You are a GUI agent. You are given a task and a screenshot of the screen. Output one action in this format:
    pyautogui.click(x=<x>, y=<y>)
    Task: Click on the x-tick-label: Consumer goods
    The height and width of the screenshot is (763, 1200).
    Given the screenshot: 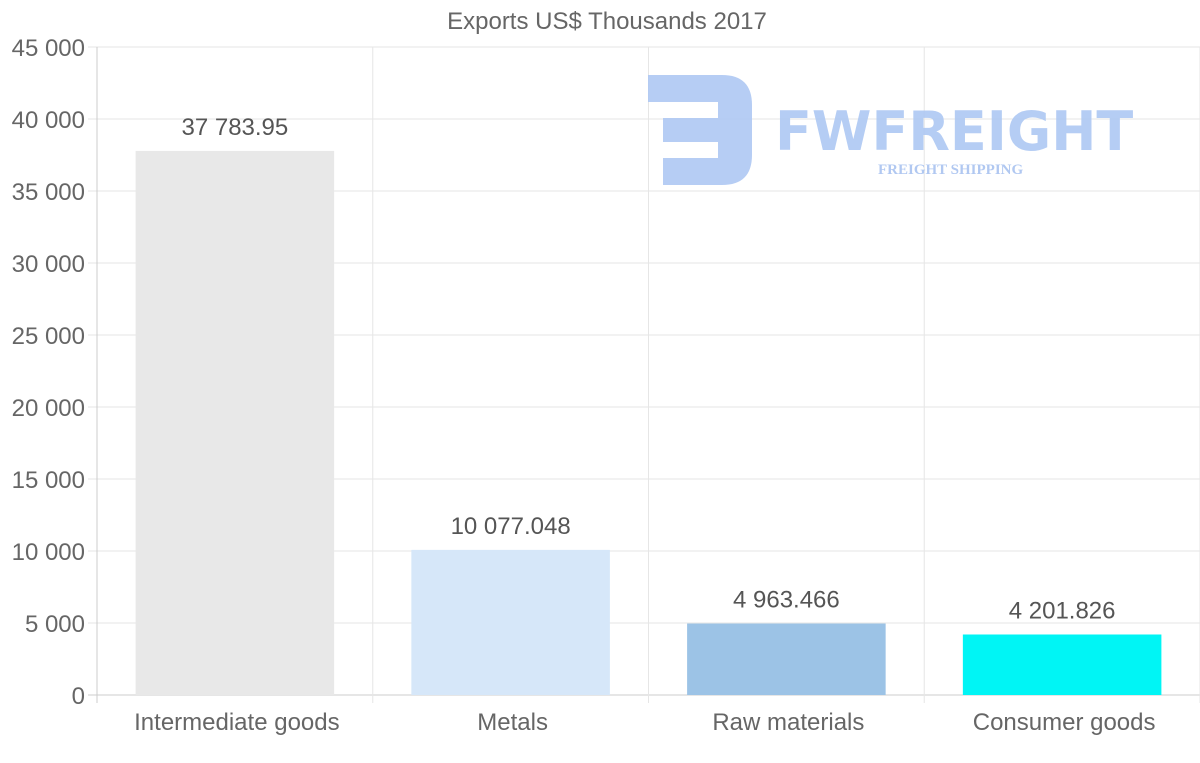 What is the action you would take?
    pyautogui.click(x=1064, y=722)
    